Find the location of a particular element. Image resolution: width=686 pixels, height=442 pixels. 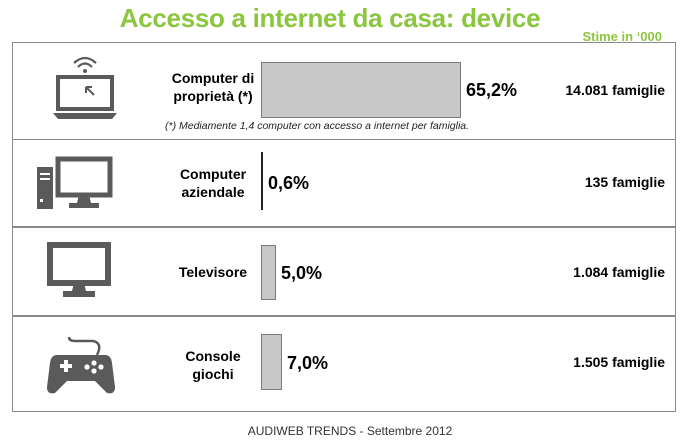

label-line-2: giochi is located at coordinates (213, 374).